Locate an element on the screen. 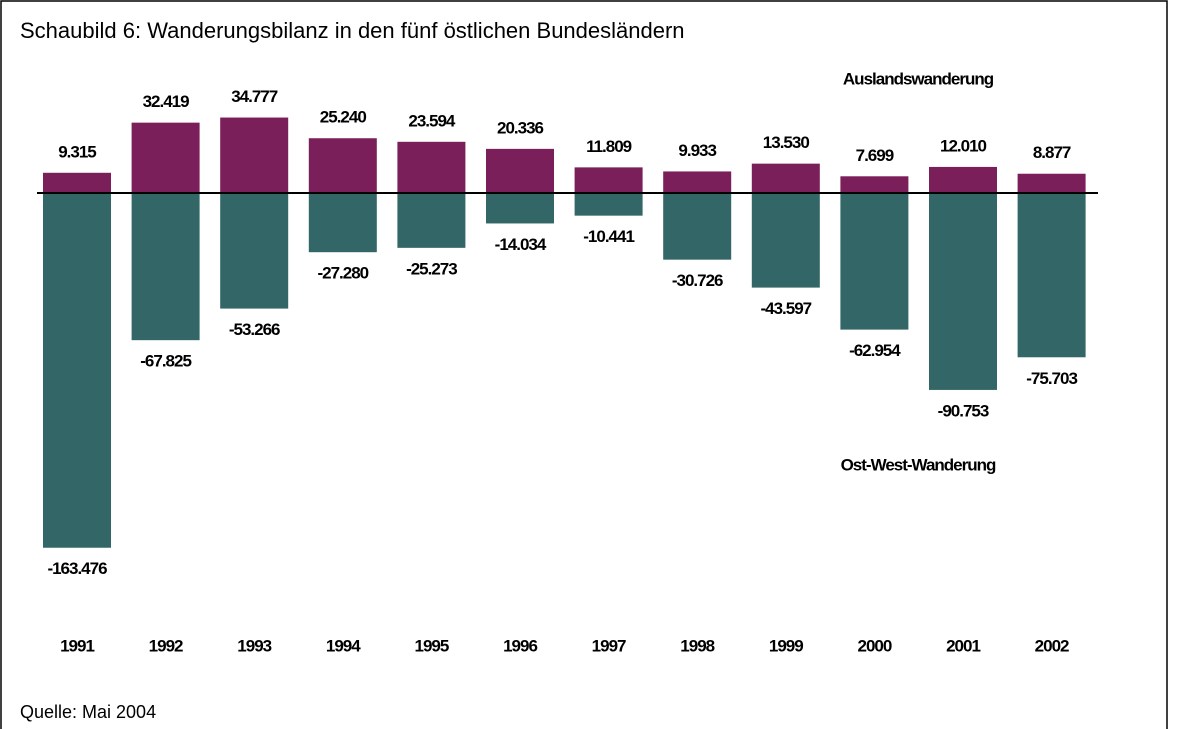 Image resolution: width=1183 pixels, height=729 pixels. data-label: -53.266 is located at coordinates (254, 329).